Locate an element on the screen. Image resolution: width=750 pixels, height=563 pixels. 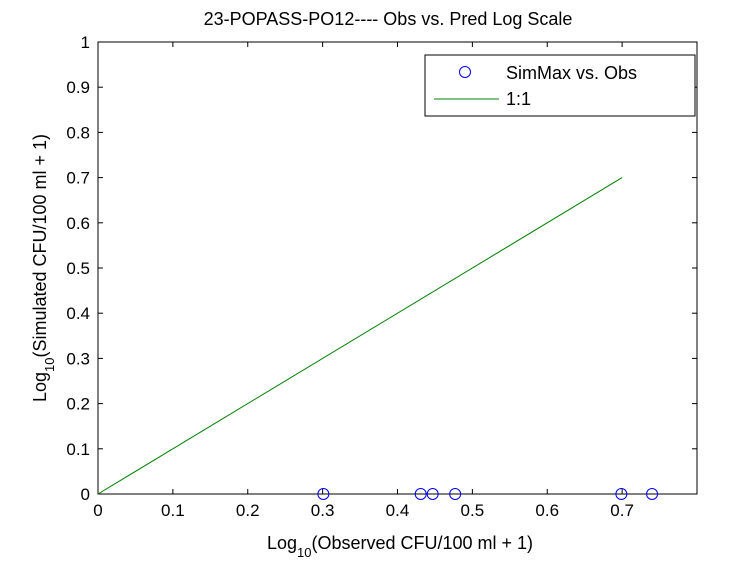
y-tick-label: 0.5 is located at coordinates (78, 268).